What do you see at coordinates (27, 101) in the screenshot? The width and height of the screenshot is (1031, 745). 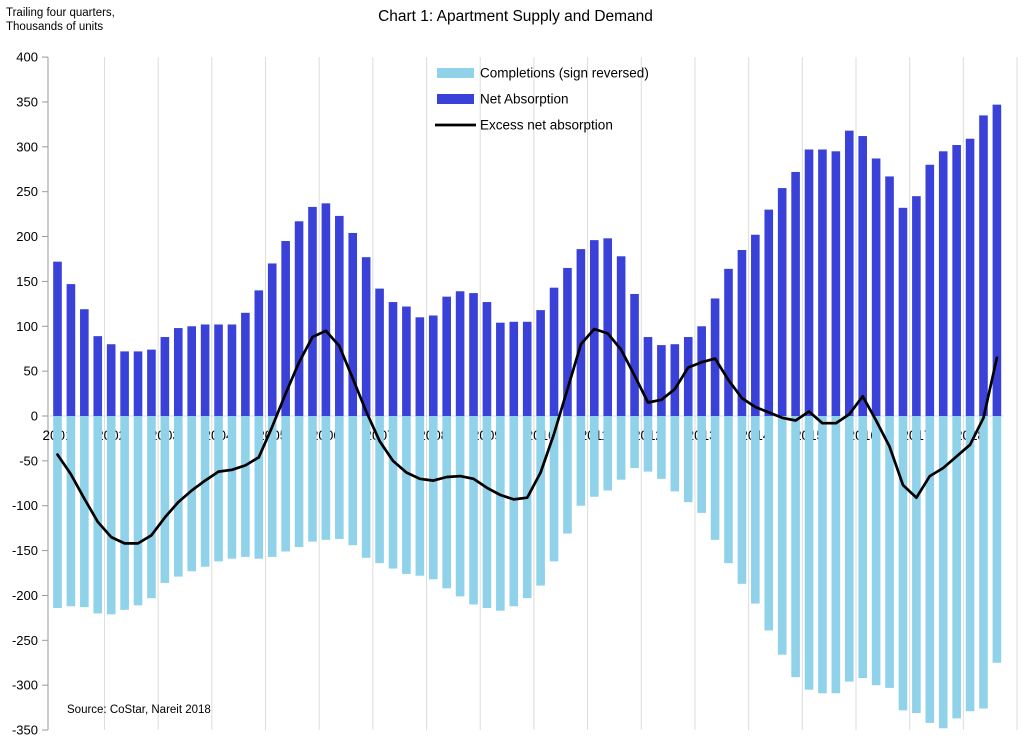 I see `y-axis-tick-label: 350` at bounding box center [27, 101].